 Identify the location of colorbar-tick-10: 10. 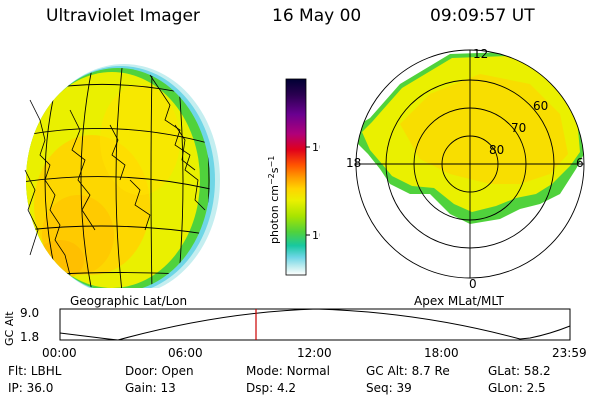
(316, 235).